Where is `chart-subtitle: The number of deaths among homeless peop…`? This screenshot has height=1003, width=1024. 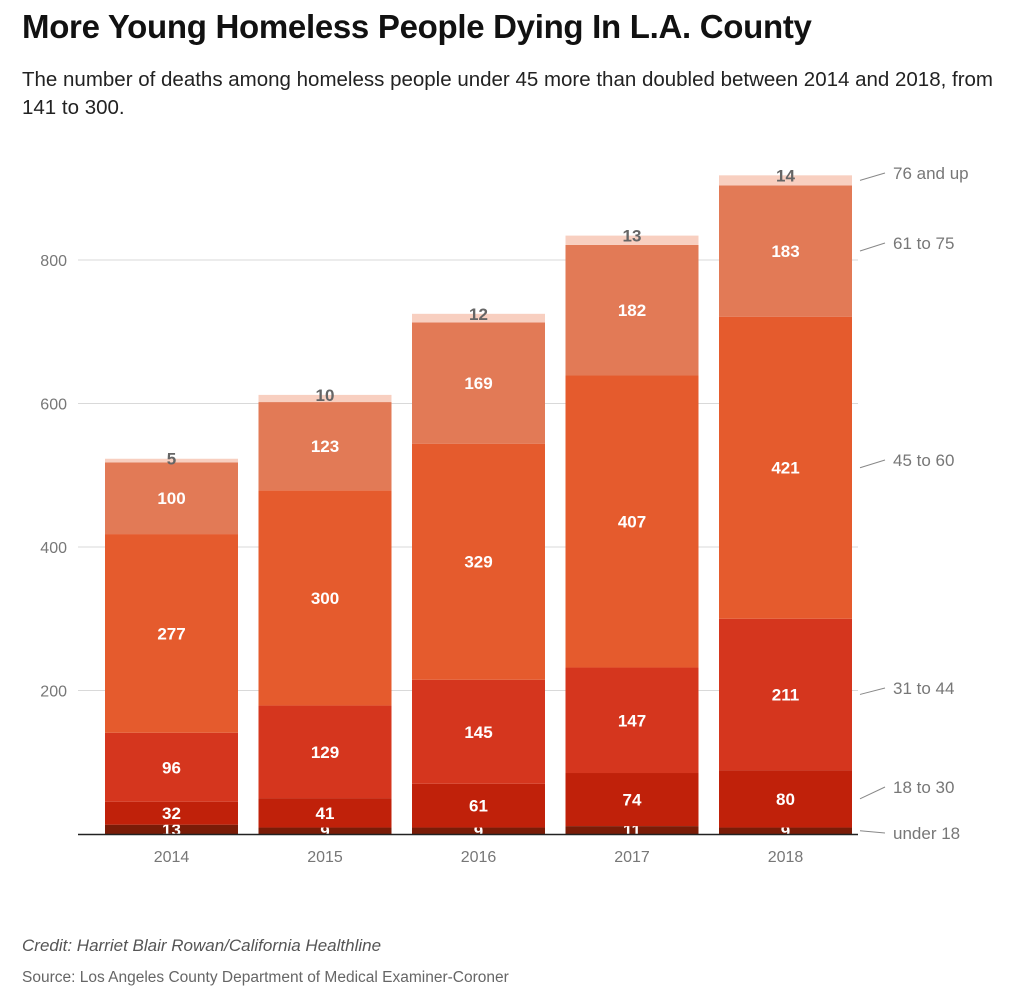
chart-subtitle: The number of deaths among homeless peop… is located at coordinates (507, 93).